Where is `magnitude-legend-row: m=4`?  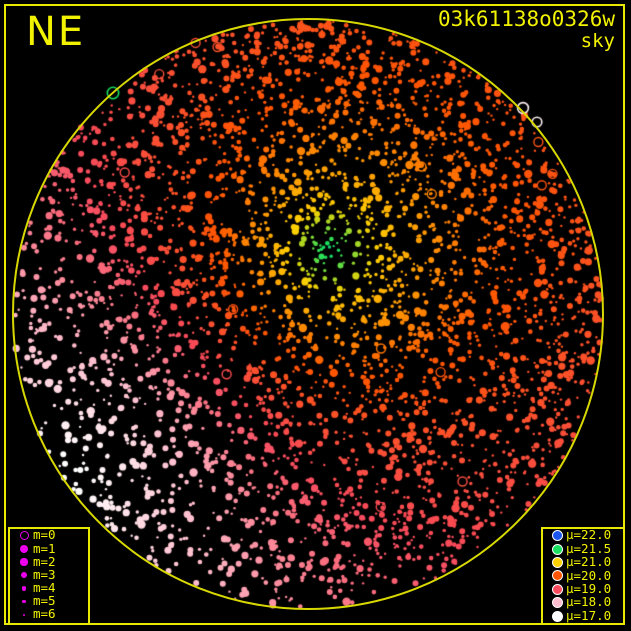 magnitude-legend-row: m=4 is located at coordinates (49, 588).